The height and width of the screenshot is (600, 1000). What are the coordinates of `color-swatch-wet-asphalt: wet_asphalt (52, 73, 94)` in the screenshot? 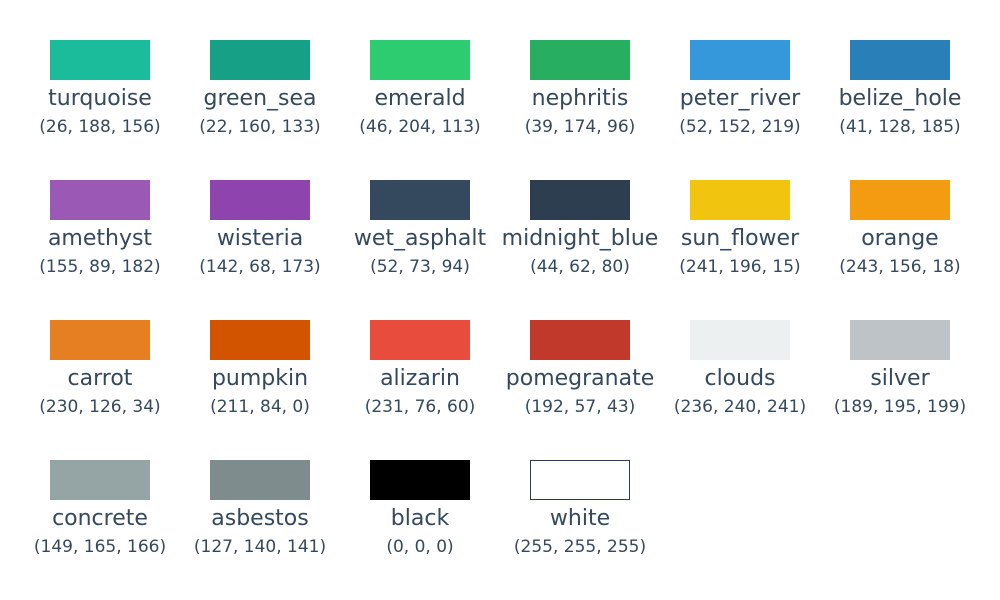 It's located at (420, 240).